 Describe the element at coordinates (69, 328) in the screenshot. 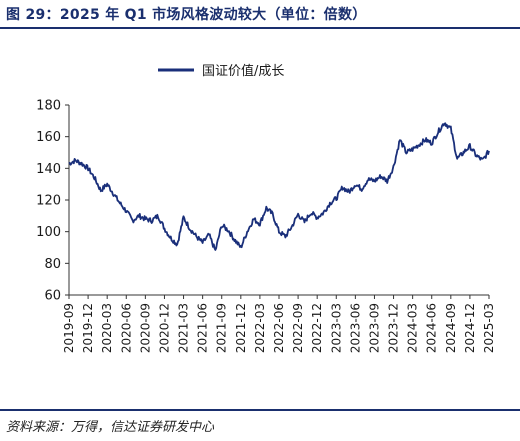

I see `x-tick-label: 2019-09` at that location.